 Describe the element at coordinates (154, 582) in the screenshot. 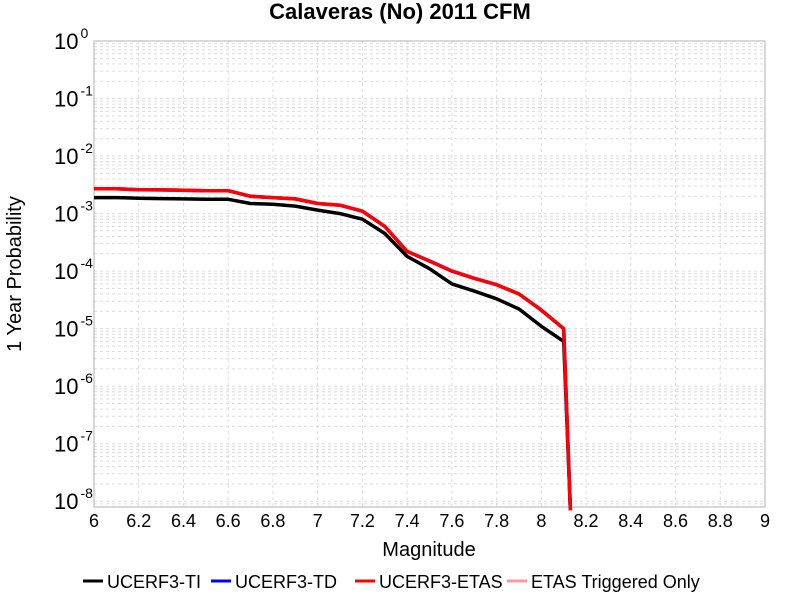

I see `legend-label-ucerf3-ti: UCERF3-TI` at that location.